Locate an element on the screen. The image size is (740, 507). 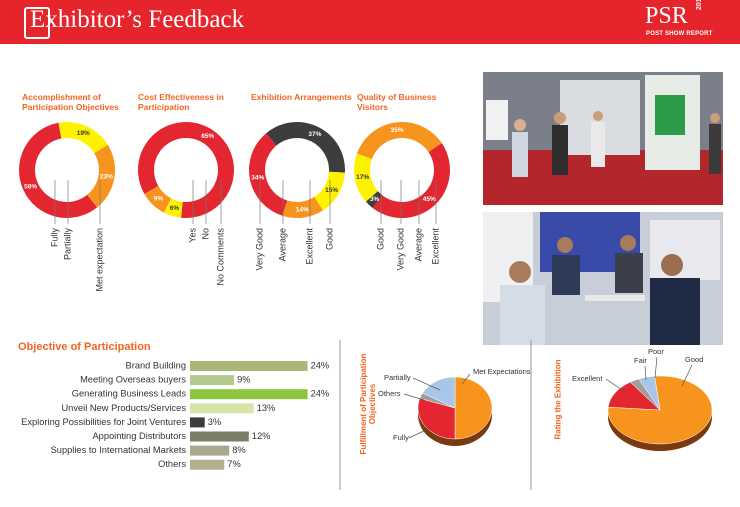
data-label: 7% is located at coordinates (233, 464).